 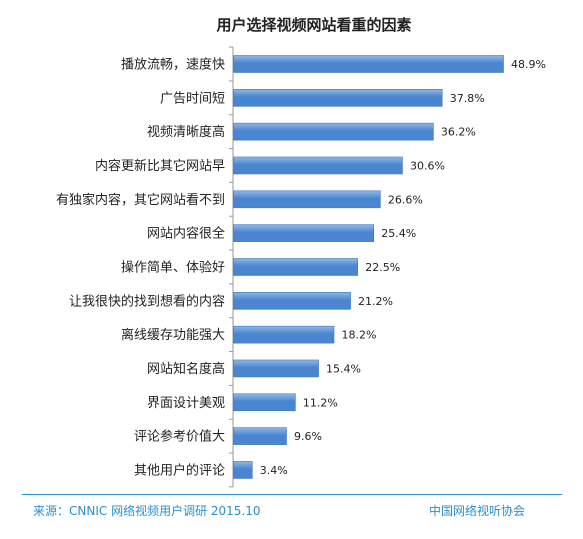 I want to click on category-label: 操作简单、体验好, so click(x=173, y=267).